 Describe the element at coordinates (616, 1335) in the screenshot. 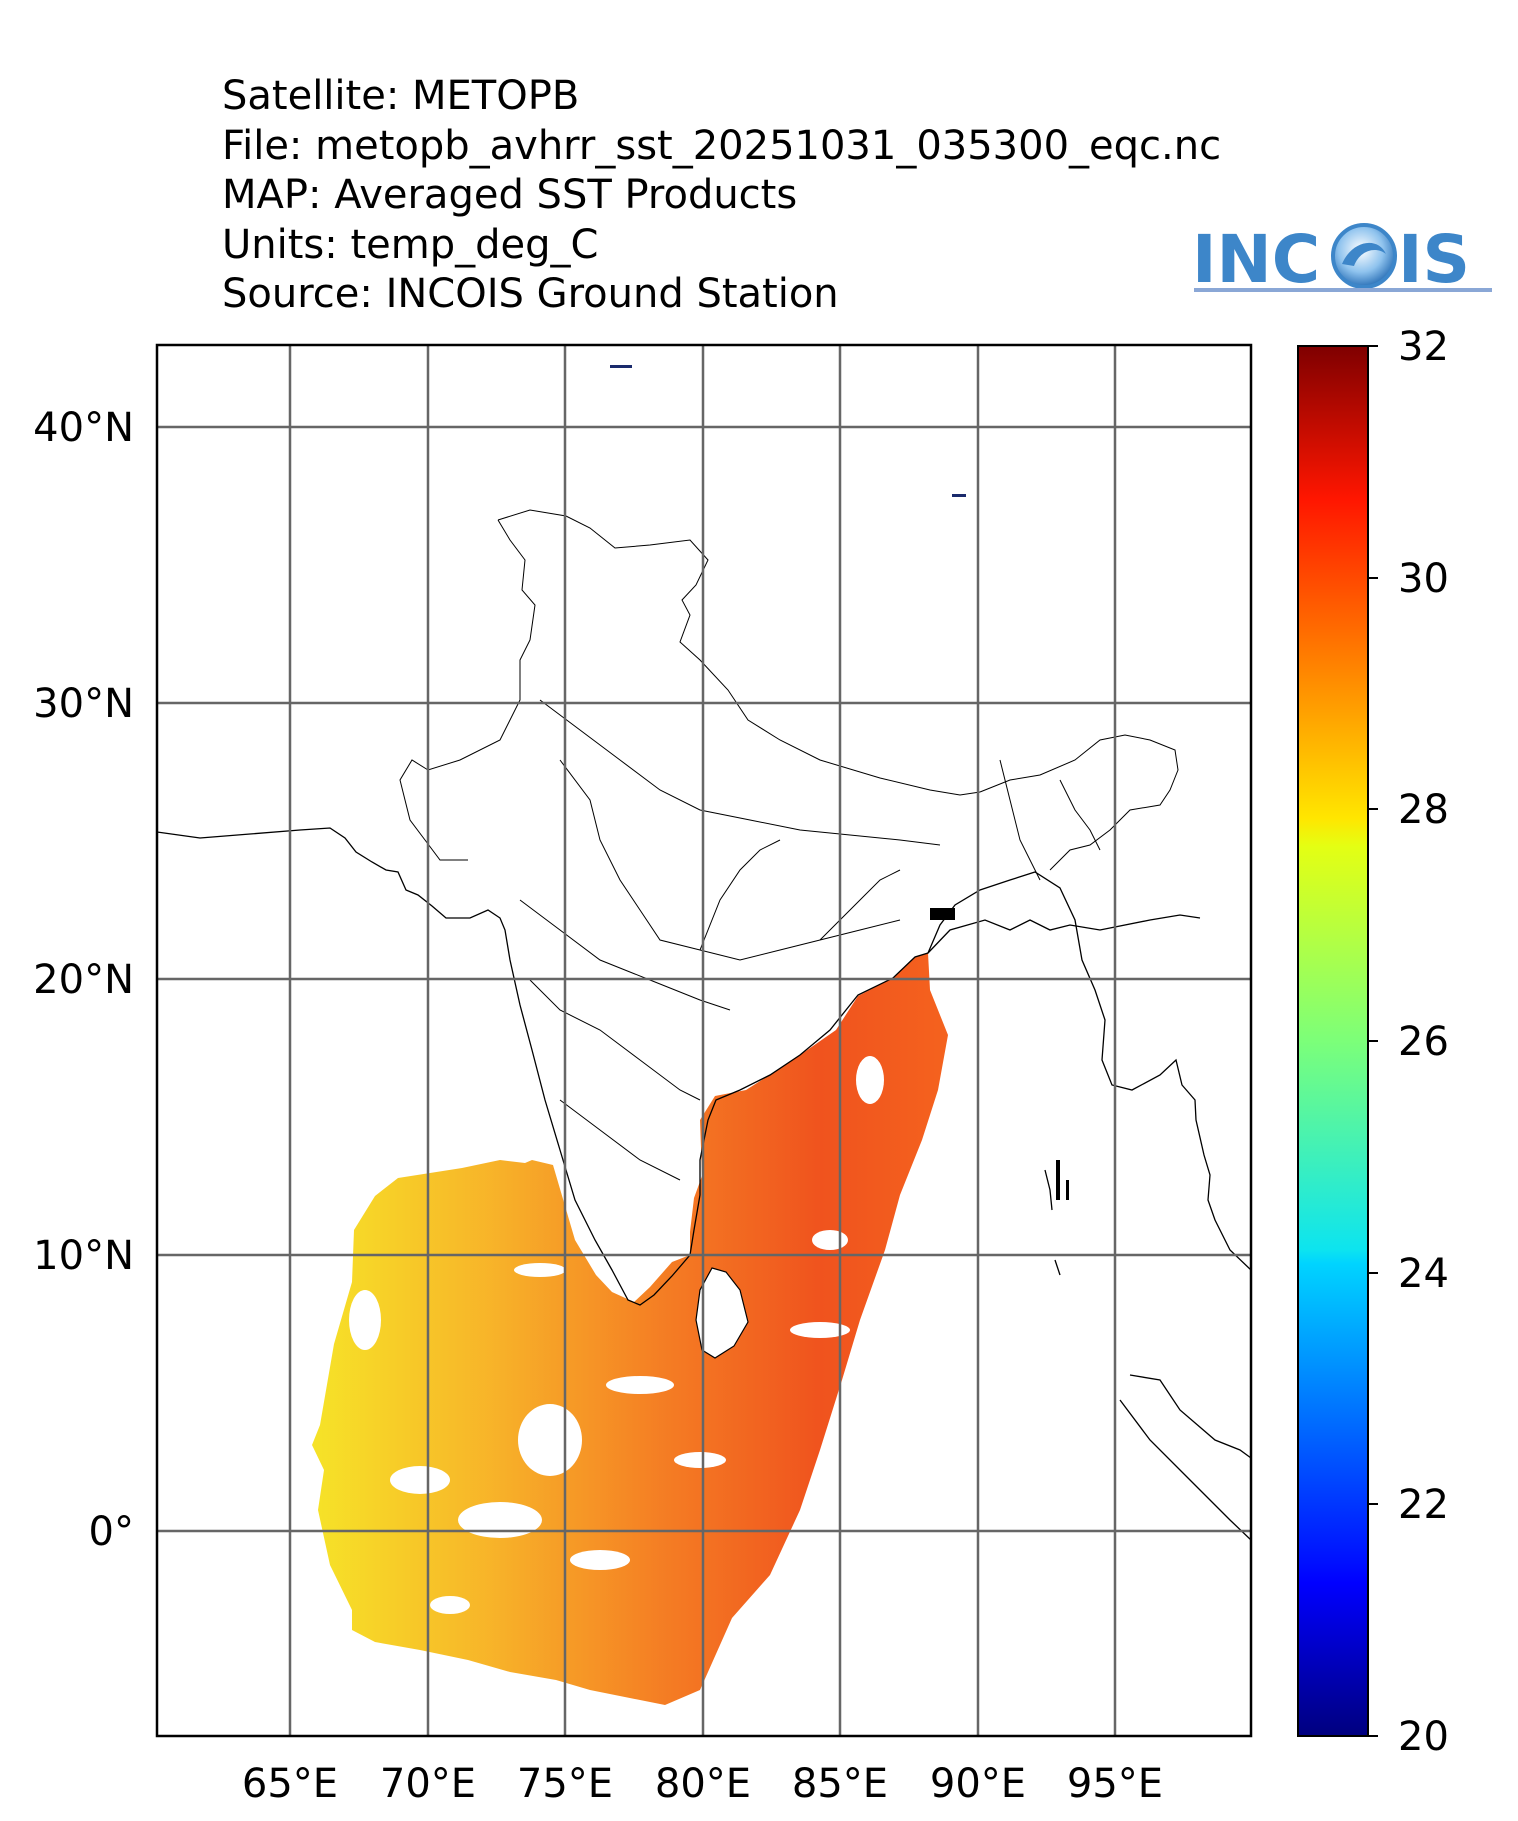

I see `cloud-gaps` at that location.